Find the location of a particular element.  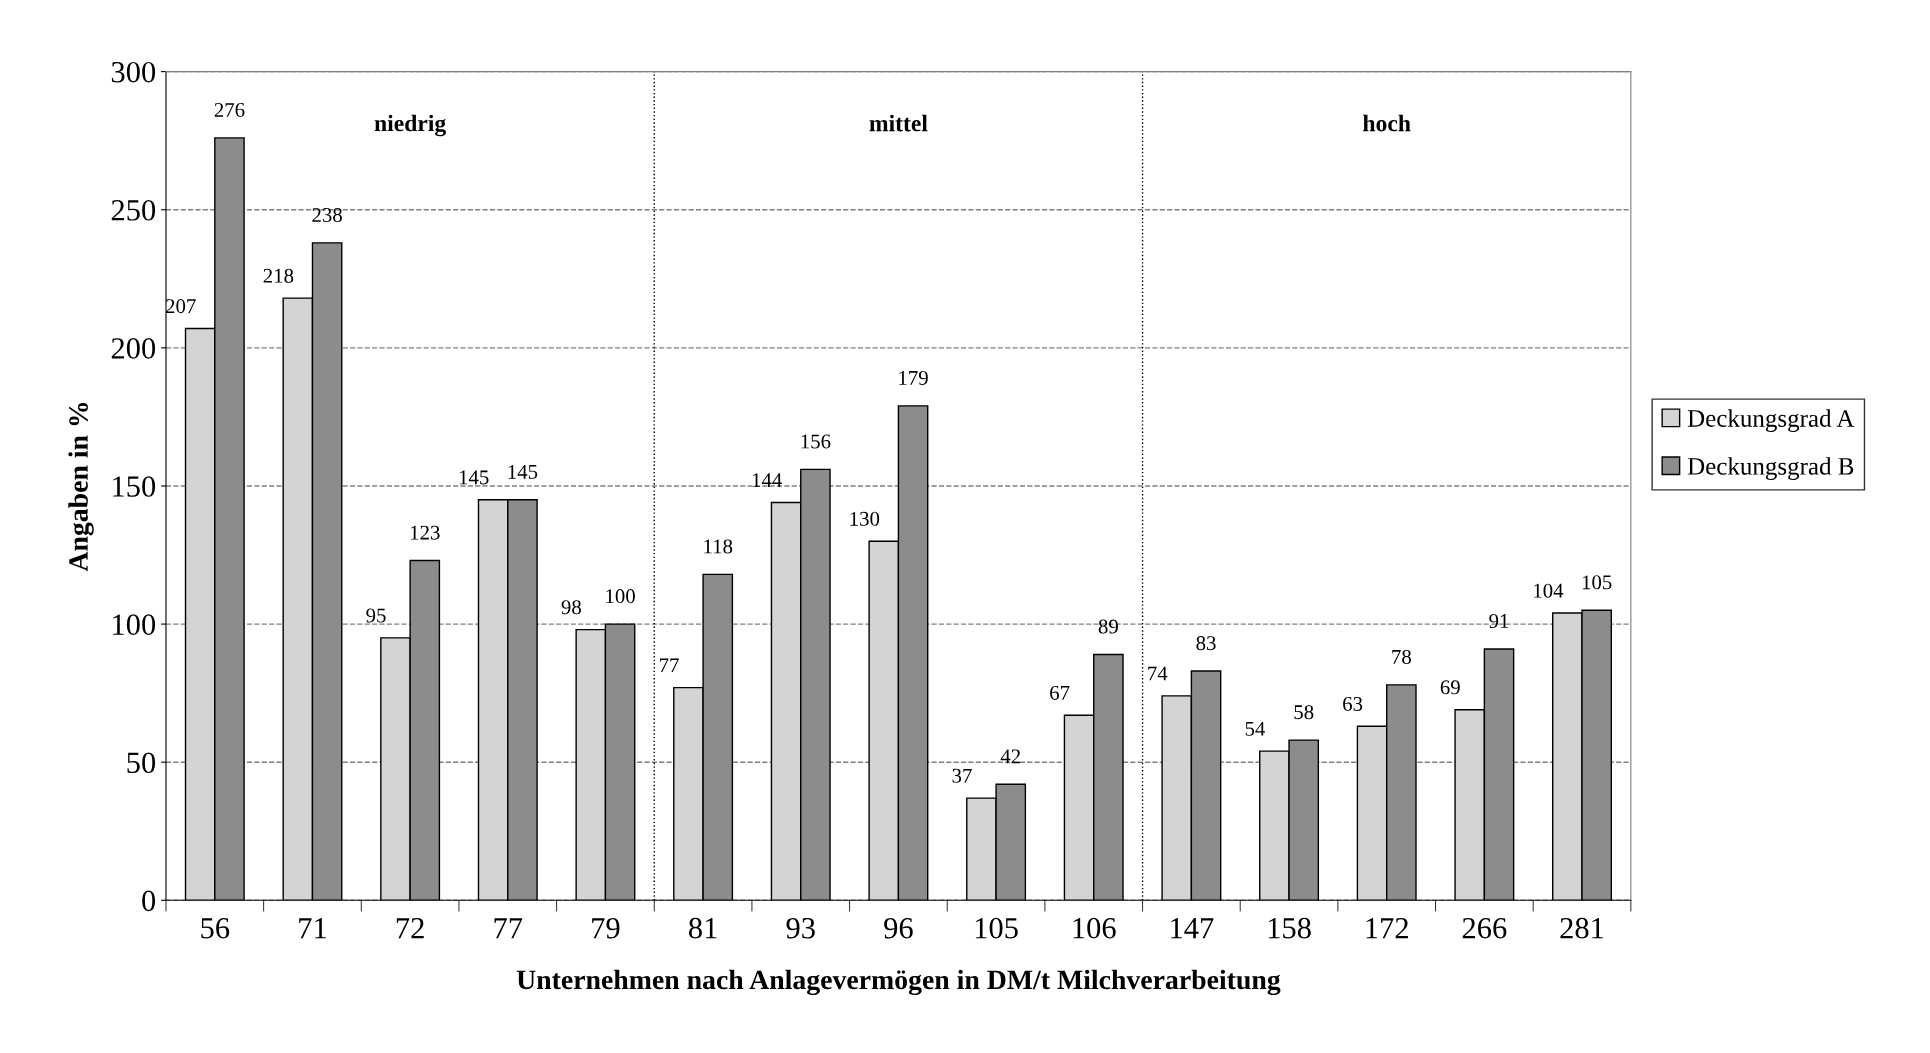

data-label: 58 is located at coordinates (1304, 712).